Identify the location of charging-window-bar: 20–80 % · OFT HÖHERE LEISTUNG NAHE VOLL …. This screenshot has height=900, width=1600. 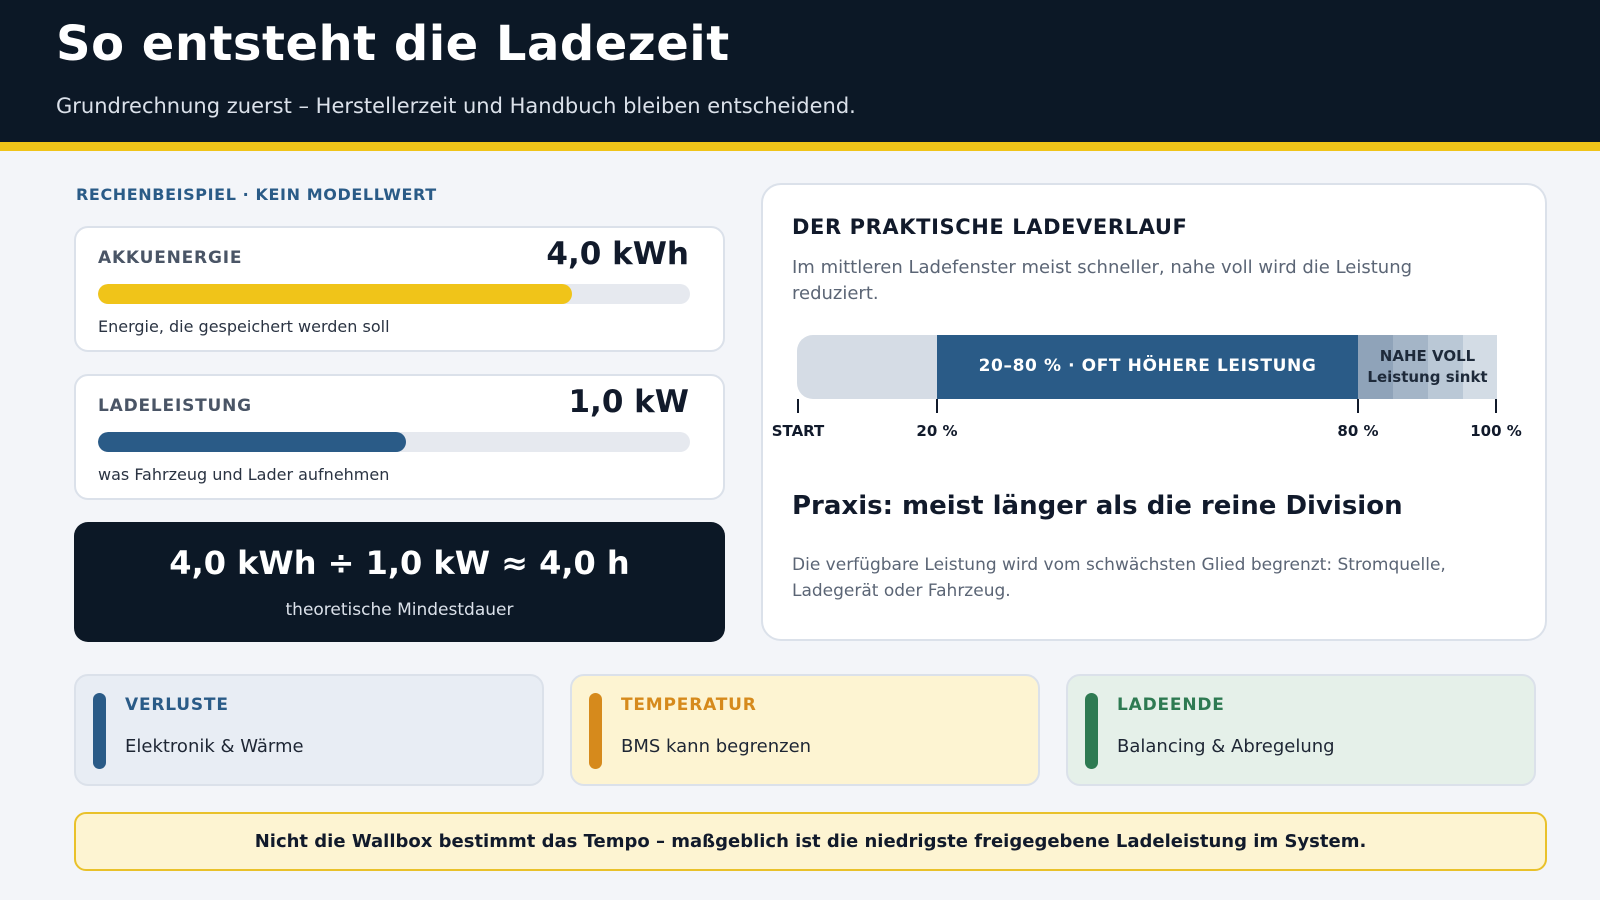
(1147, 367).